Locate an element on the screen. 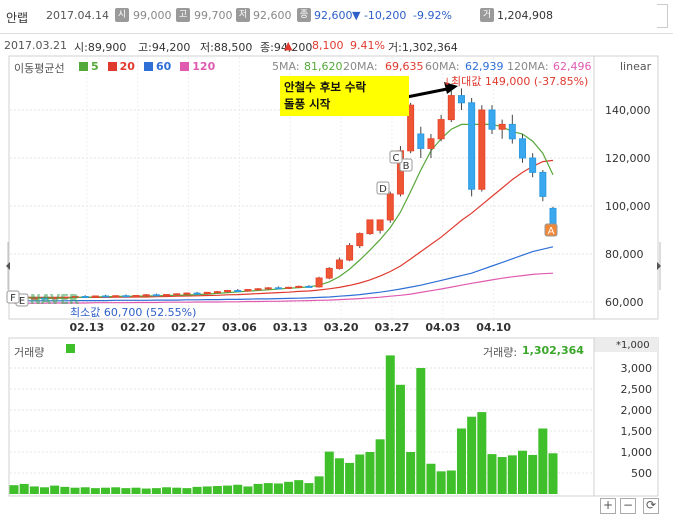 Image resolution: width=673 pixels, height=520 pixels. volume-legend-swatch is located at coordinates (70, 348).